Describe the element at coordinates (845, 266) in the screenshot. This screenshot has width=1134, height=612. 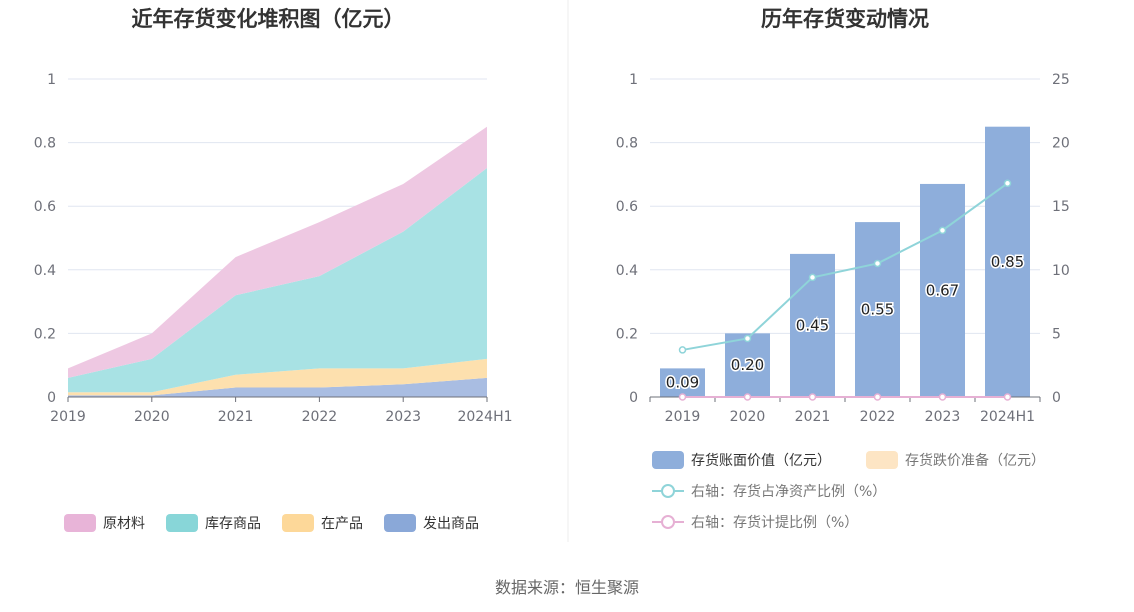
I see `net-asset-ratio-line` at that location.